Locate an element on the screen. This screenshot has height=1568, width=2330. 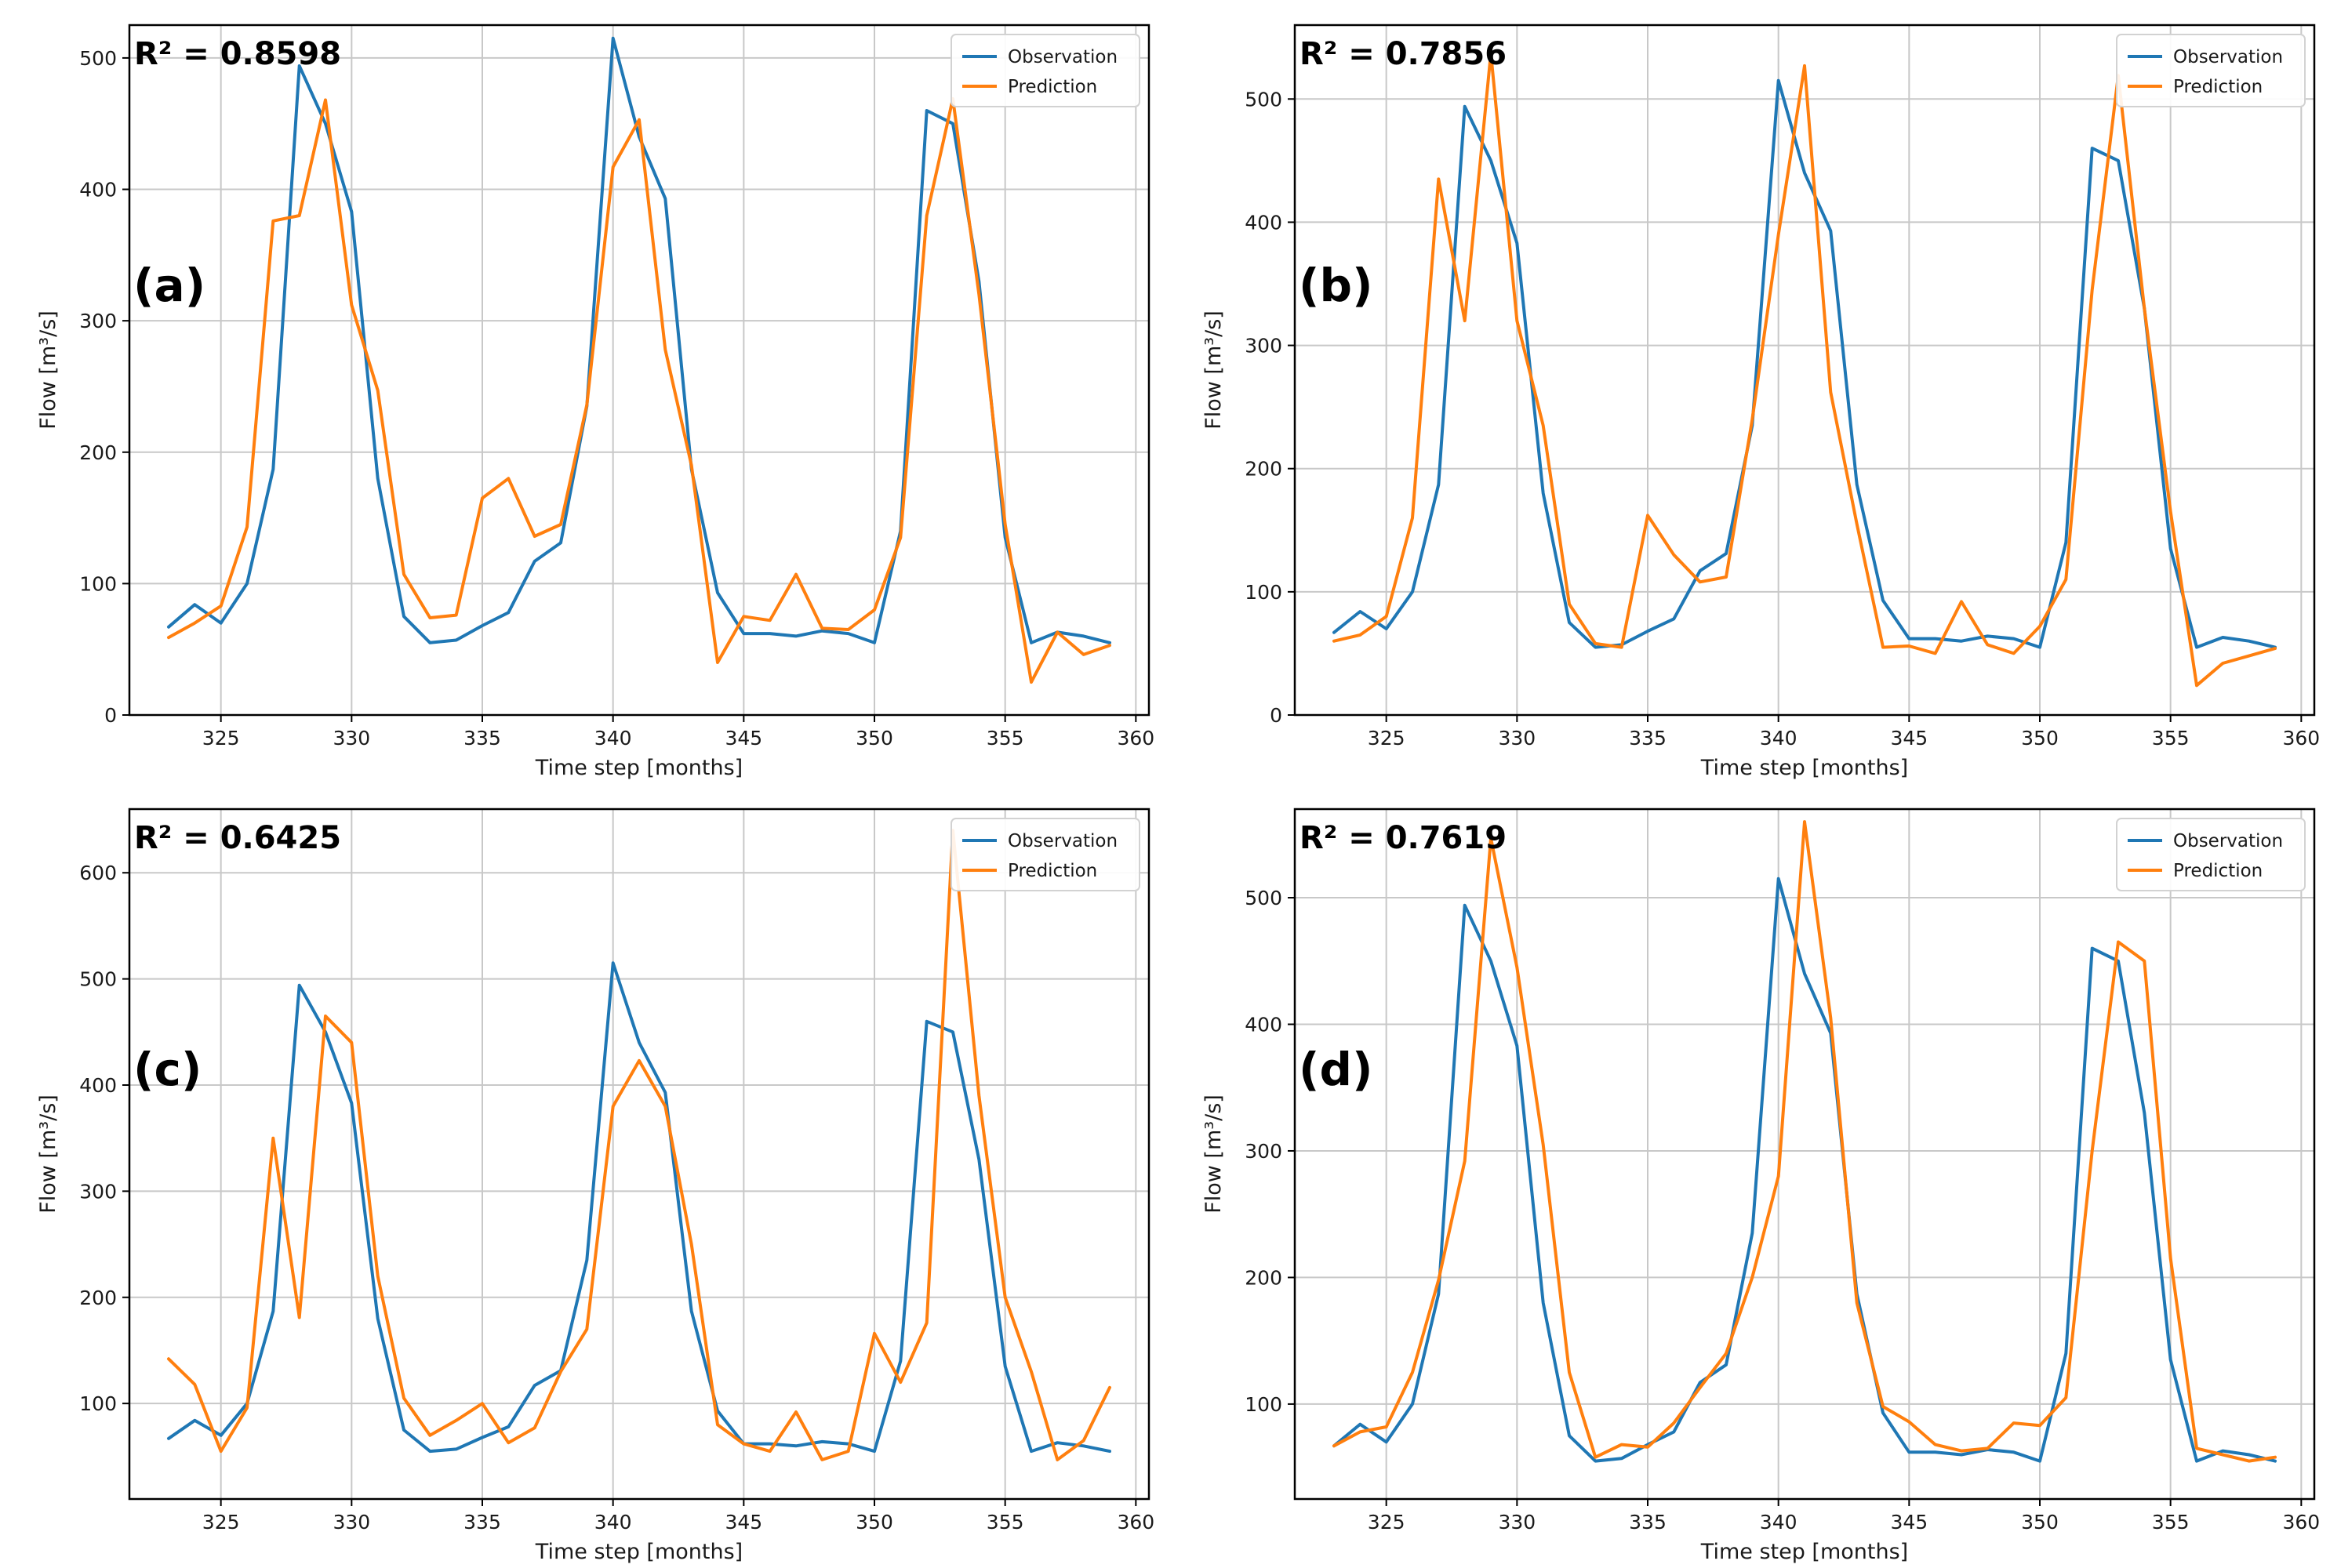
panel-label: (a) is located at coordinates (169, 285).